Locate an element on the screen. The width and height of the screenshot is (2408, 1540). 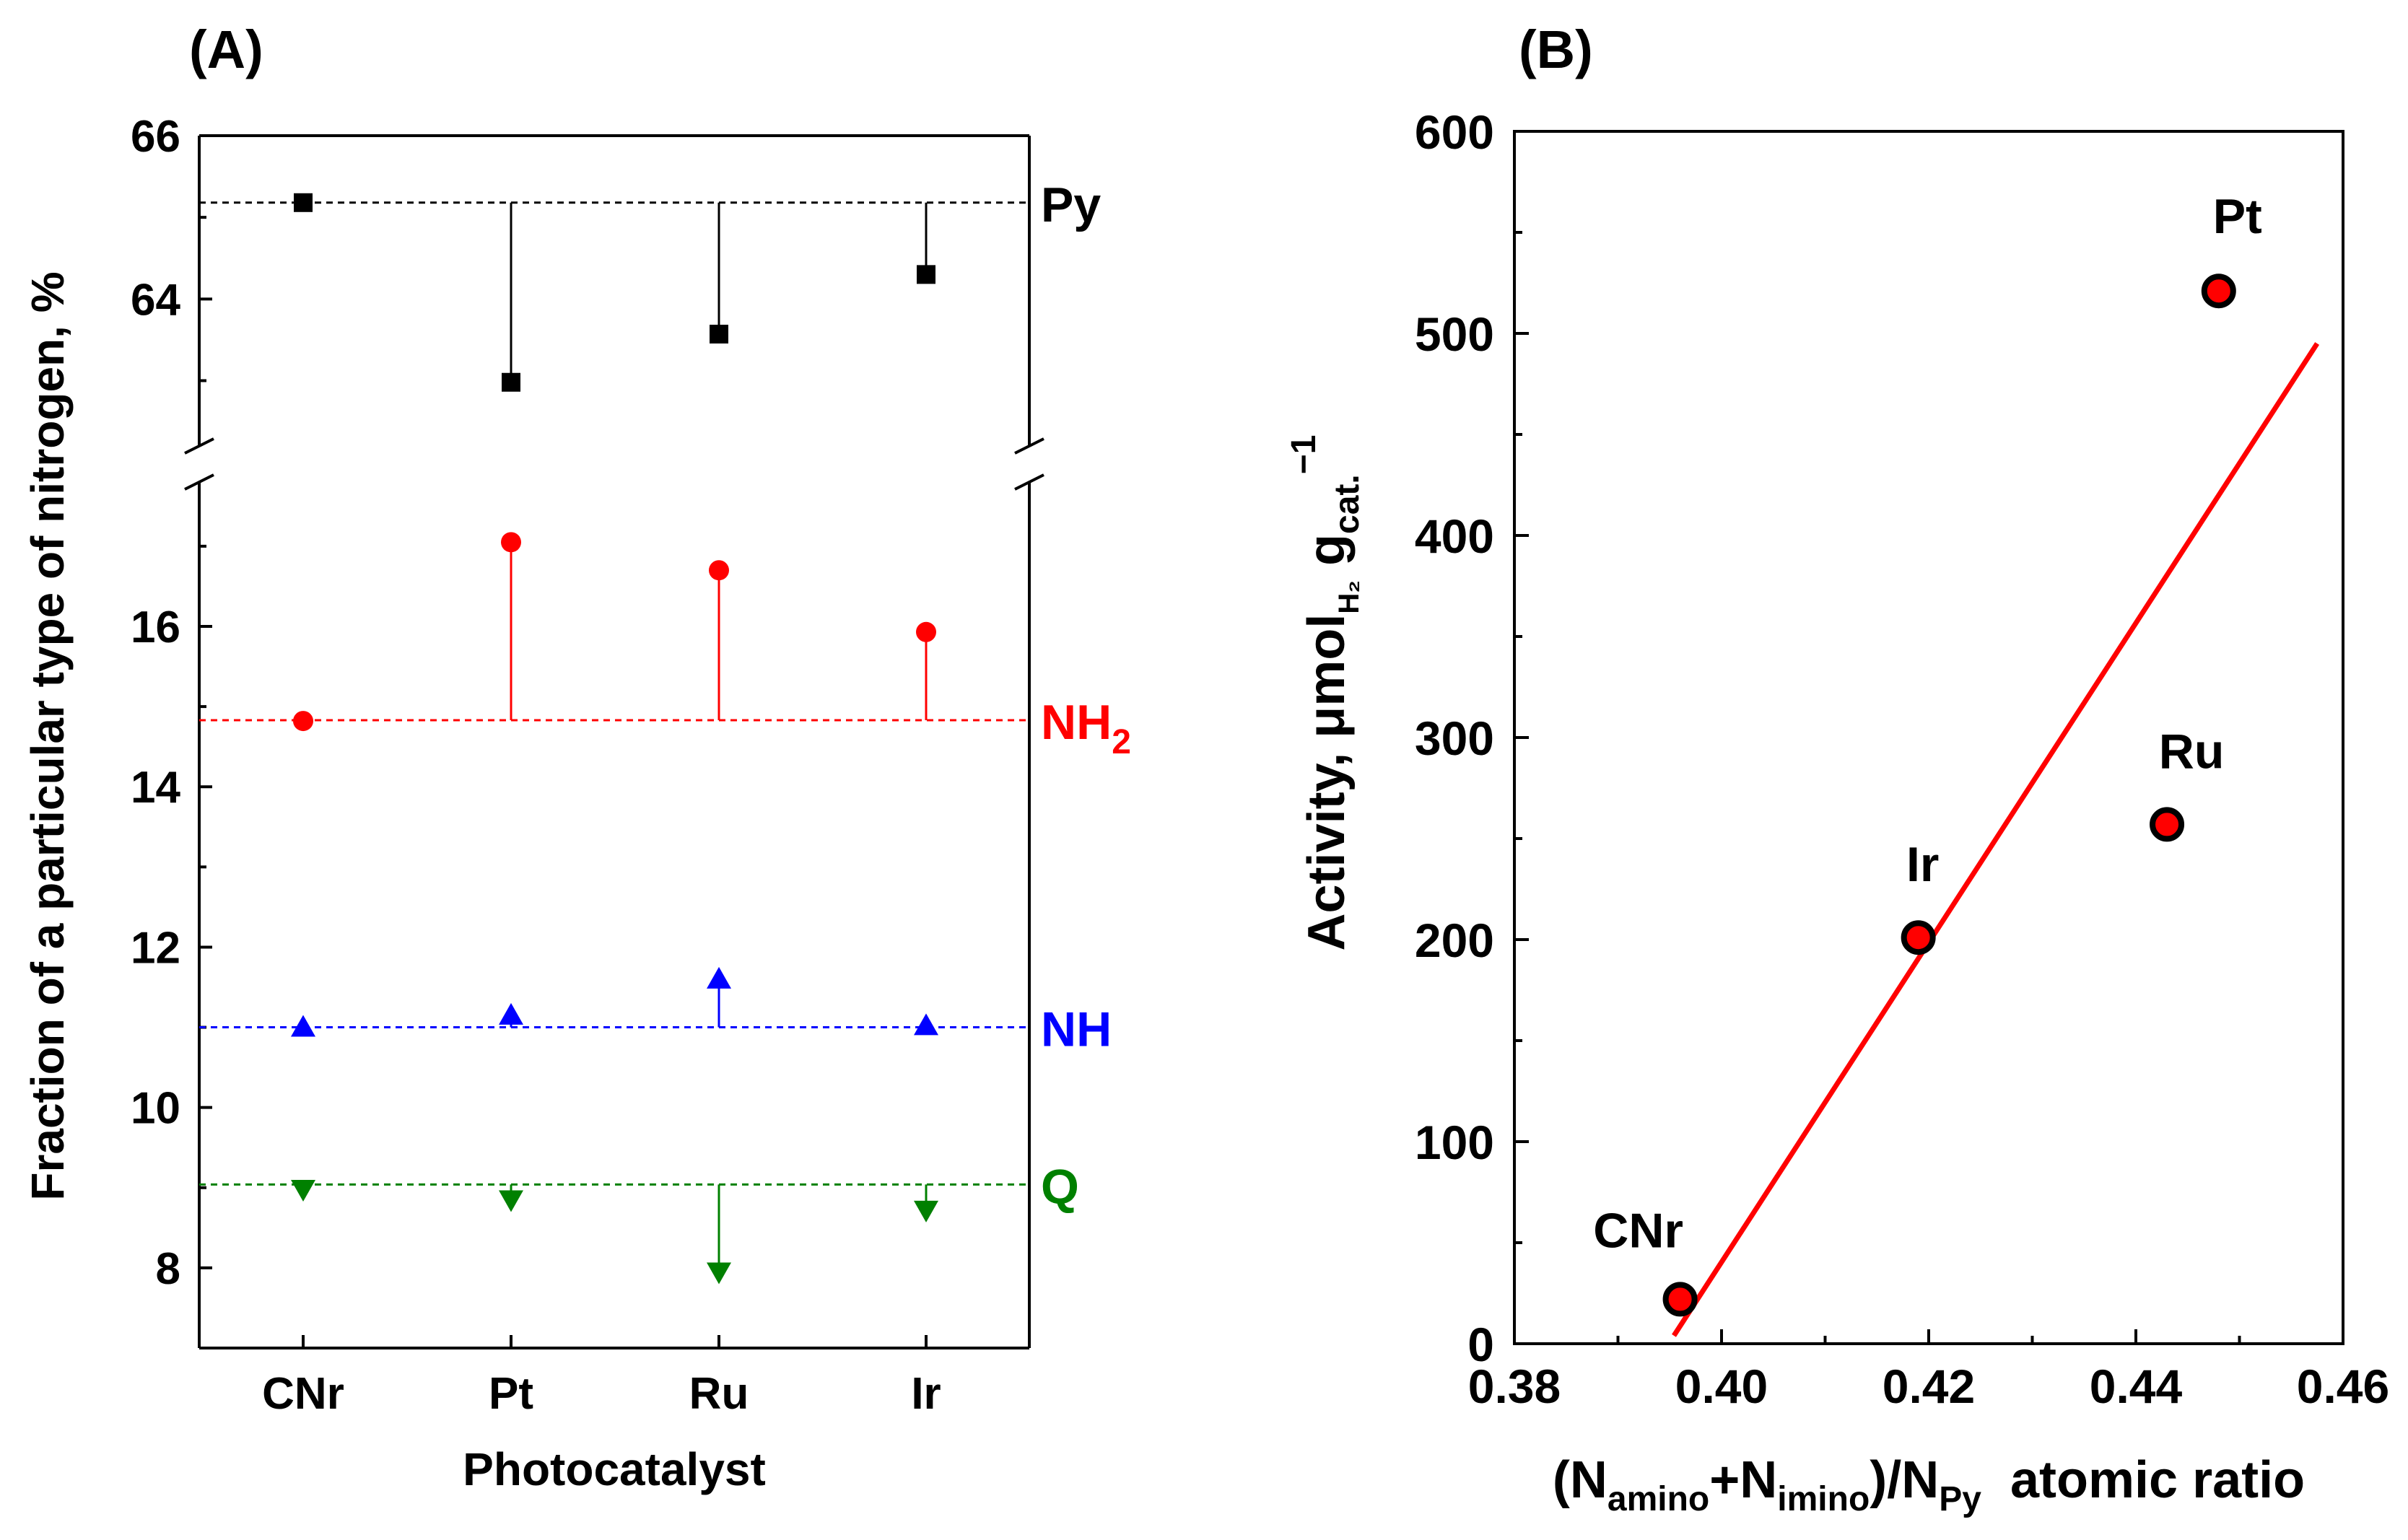
x-tick-label: 0.46 is located at coordinates (2343, 1386).